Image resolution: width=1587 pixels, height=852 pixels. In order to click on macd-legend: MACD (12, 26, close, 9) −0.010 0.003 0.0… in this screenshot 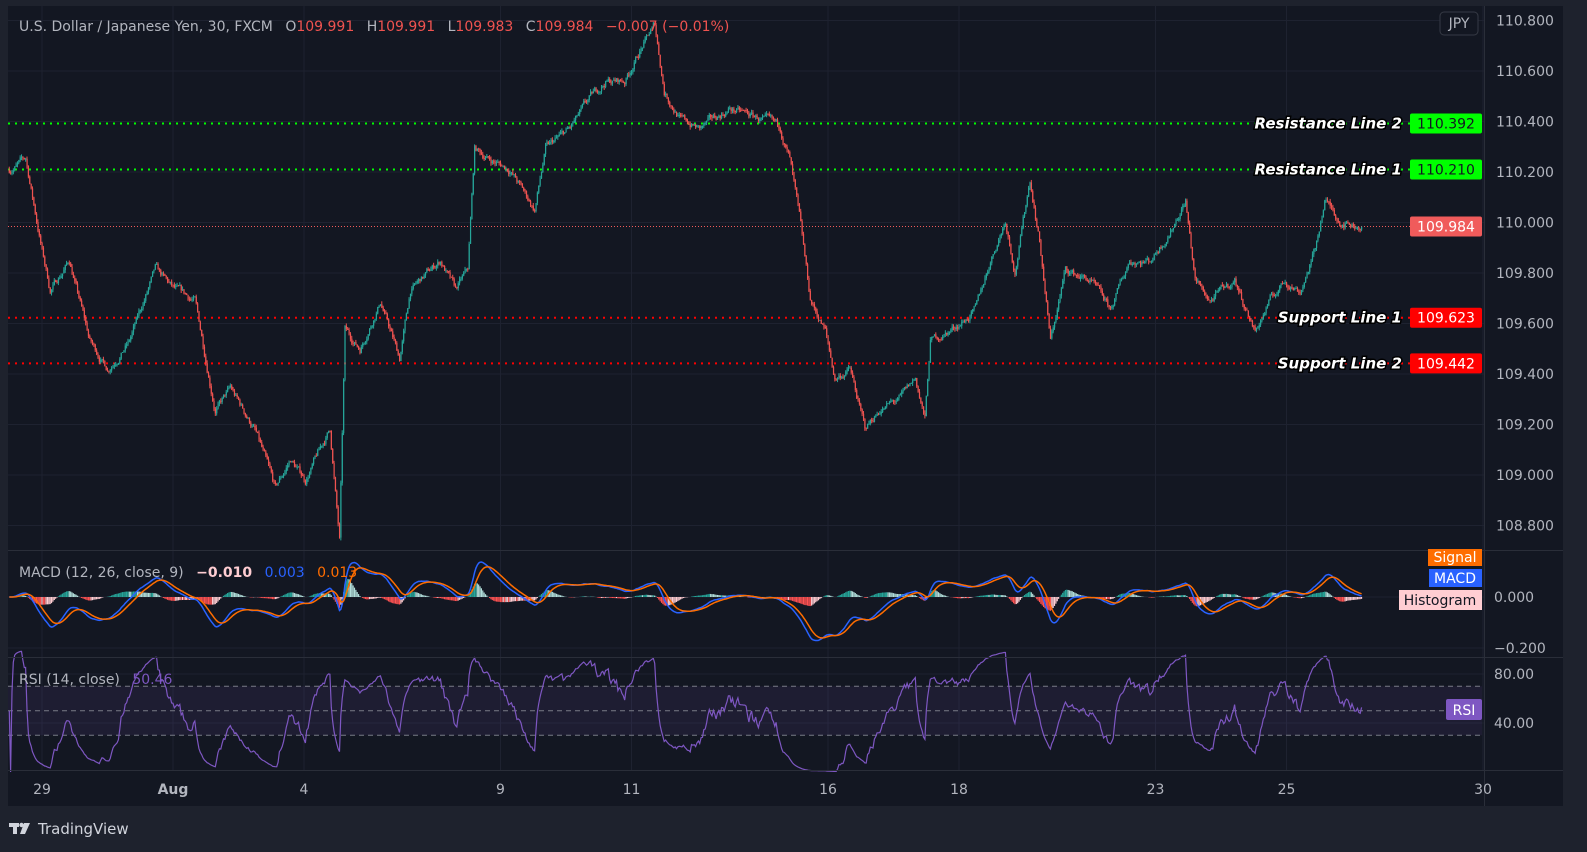, I will do `click(188, 573)`.